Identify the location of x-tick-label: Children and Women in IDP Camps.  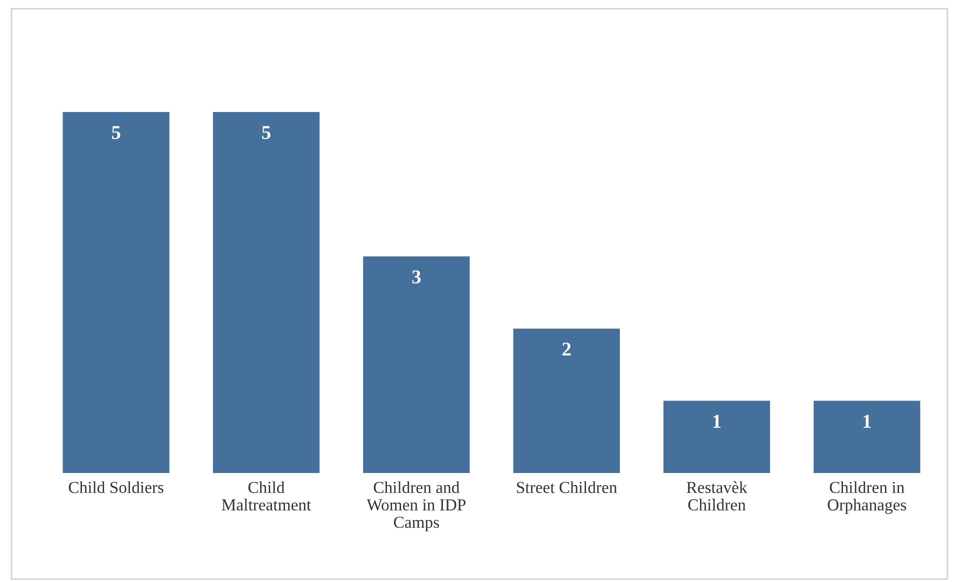
(416, 506).